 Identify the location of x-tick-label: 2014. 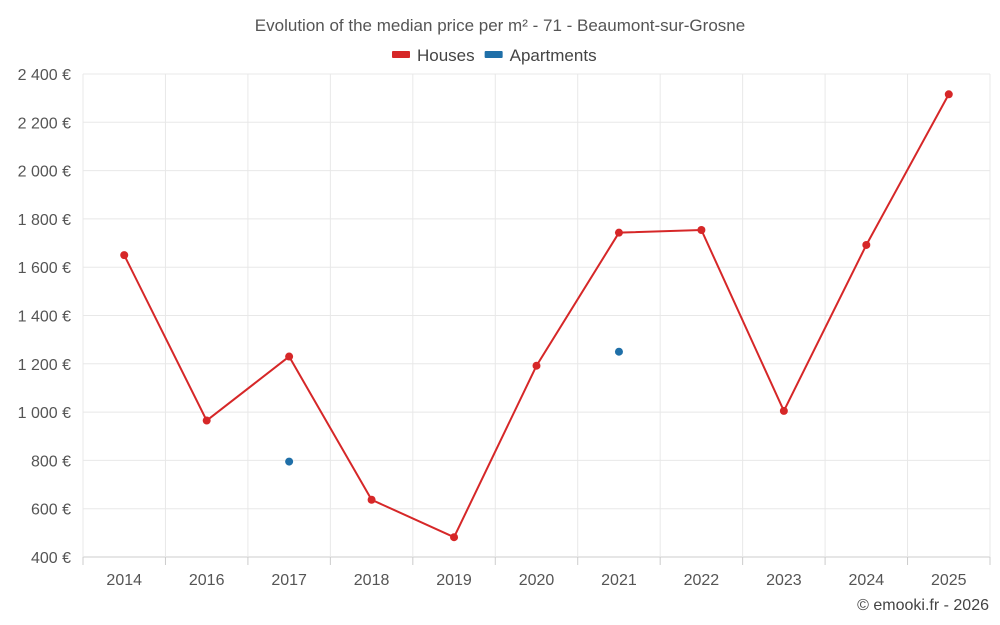
(124, 580).